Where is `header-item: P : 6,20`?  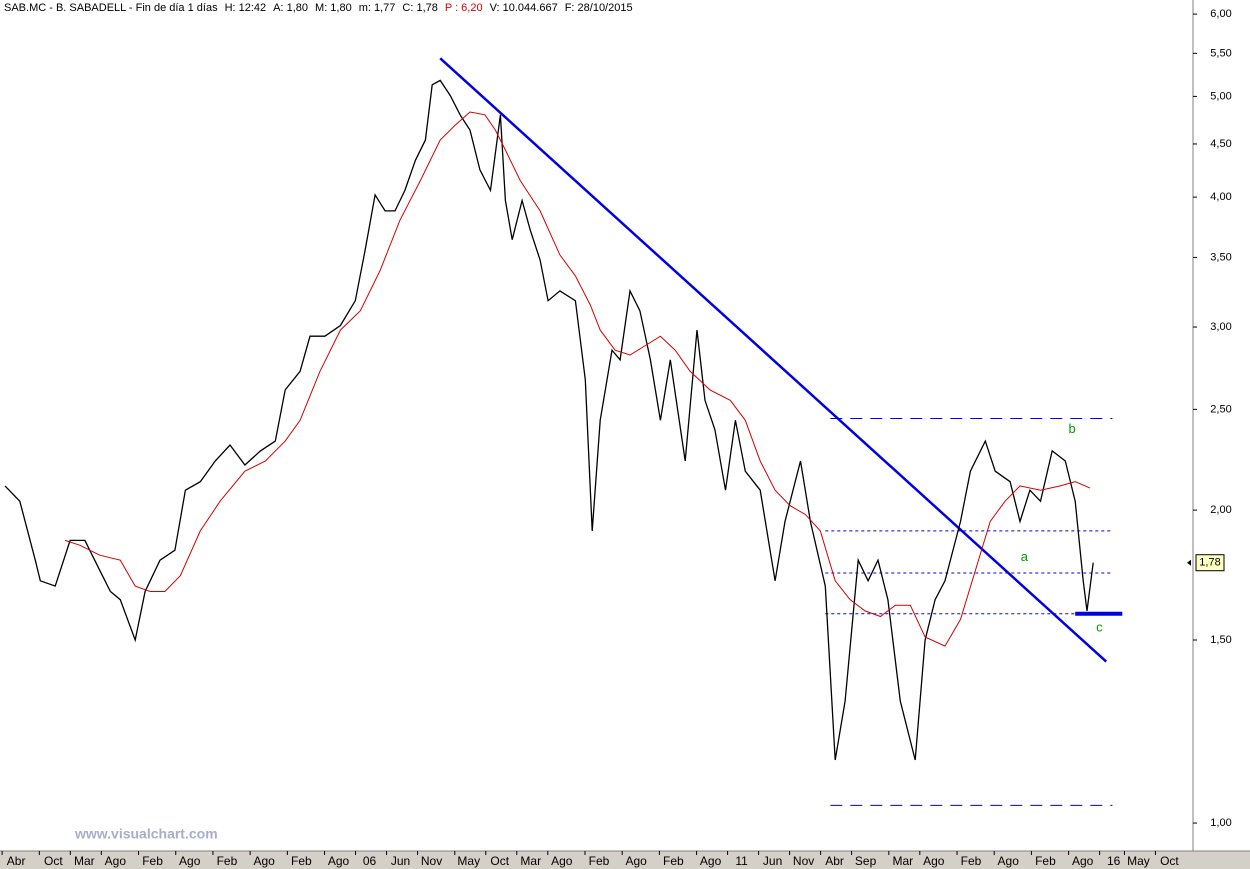
header-item: P : 6,20 is located at coordinates (464, 8).